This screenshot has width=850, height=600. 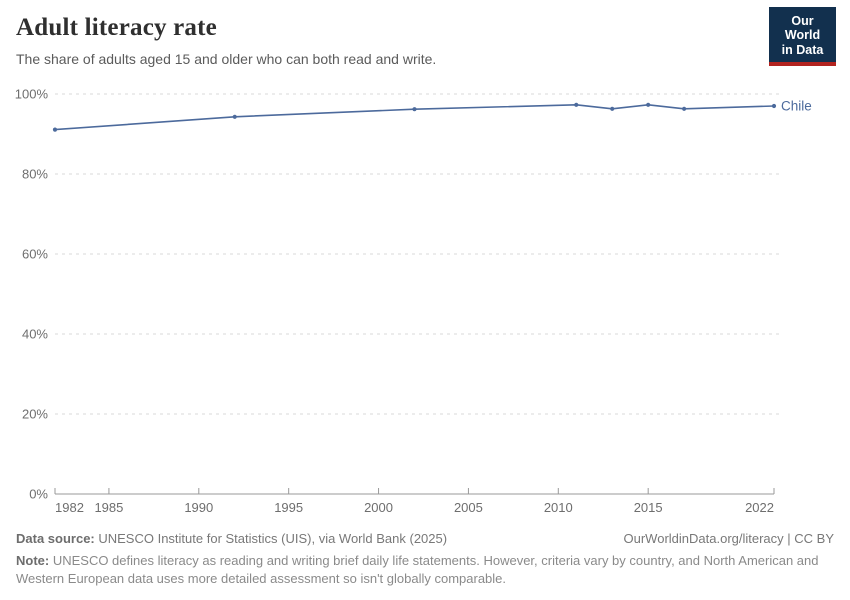 What do you see at coordinates (35, 414) in the screenshot?
I see `y-axis-tick-label: 20%` at bounding box center [35, 414].